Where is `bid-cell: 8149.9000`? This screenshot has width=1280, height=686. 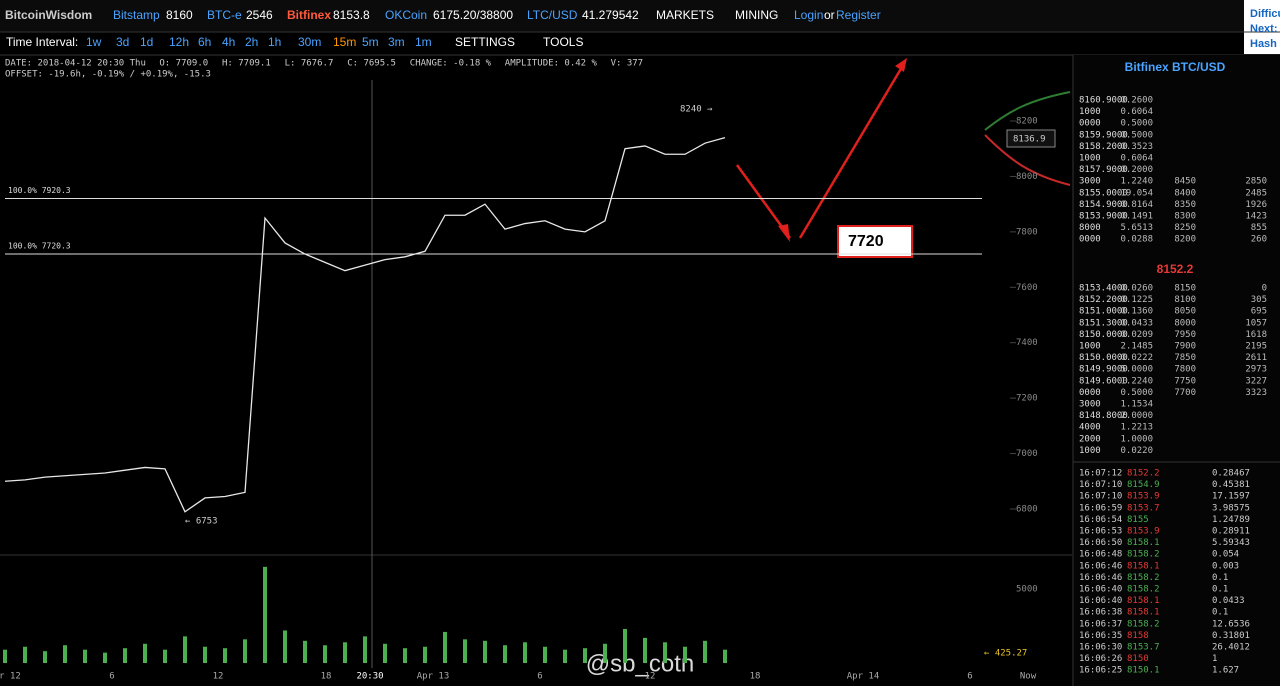
bid-cell: 8149.9000 is located at coordinates (1103, 370).